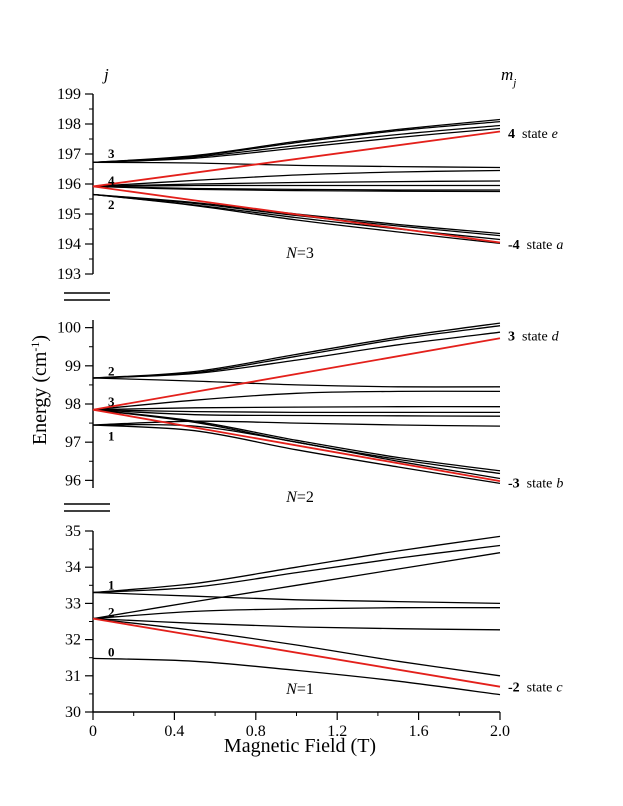 This screenshot has height=806, width=623. I want to click on panel-n-label: N=1, so click(299, 689).